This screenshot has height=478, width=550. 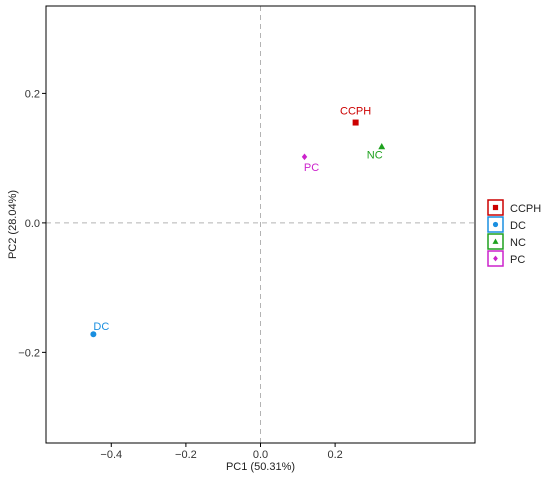 I want to click on legend-label-nc: NC, so click(x=518, y=243).